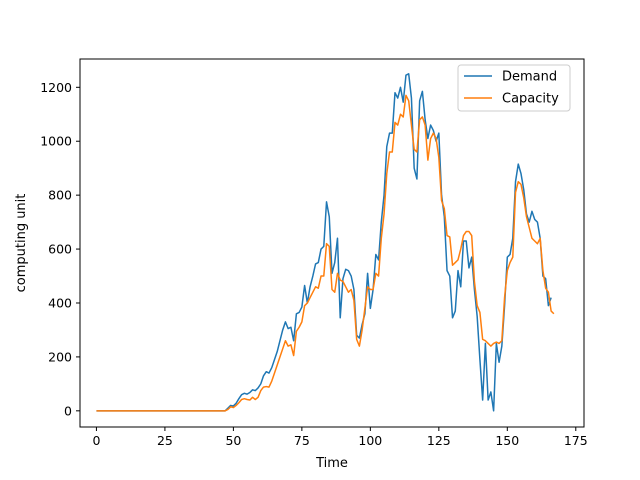 This screenshot has height=480, width=640. I want to click on x-tick-label: 25, so click(165, 440).